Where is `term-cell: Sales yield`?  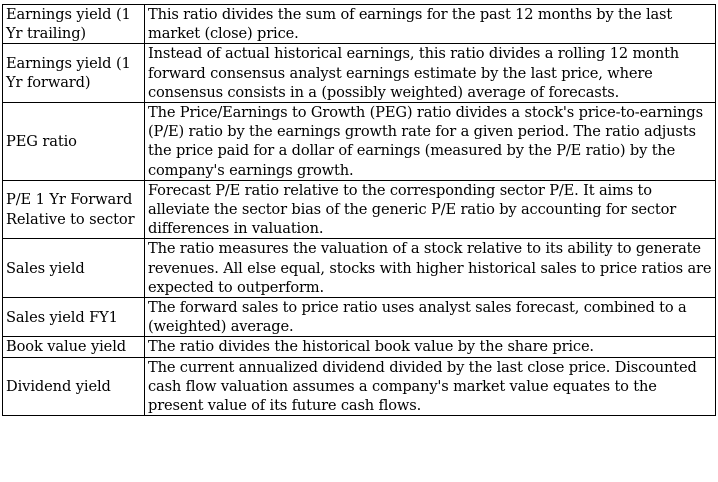
term-cell: Sales yield is located at coordinates (73, 268).